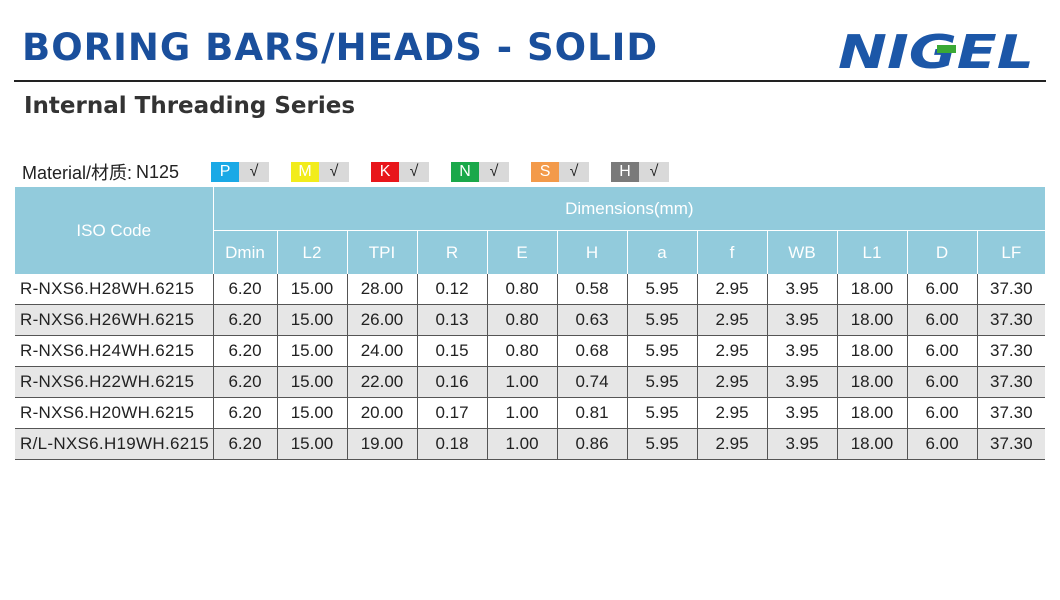 Image resolution: width=1060 pixels, height=600 pixels. Describe the element at coordinates (452, 320) in the screenshot. I see `dimension-cell: 0.13` at that location.